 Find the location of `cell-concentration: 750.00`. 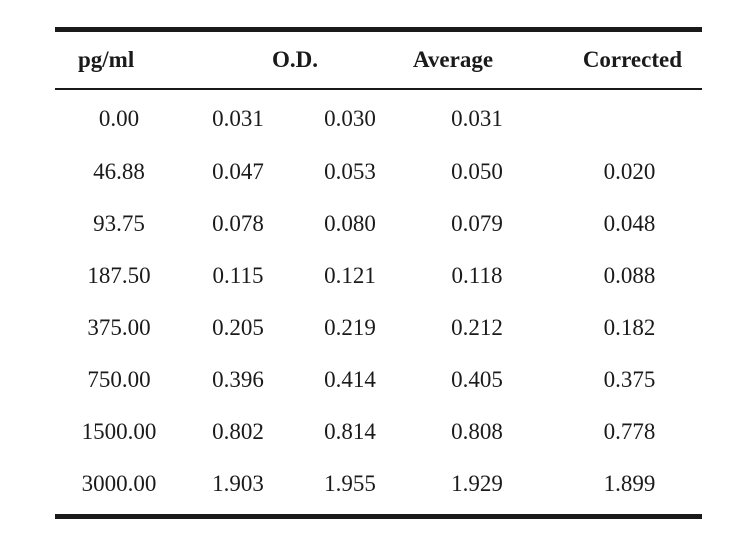

cell-concentration: 750.00 is located at coordinates (119, 379).